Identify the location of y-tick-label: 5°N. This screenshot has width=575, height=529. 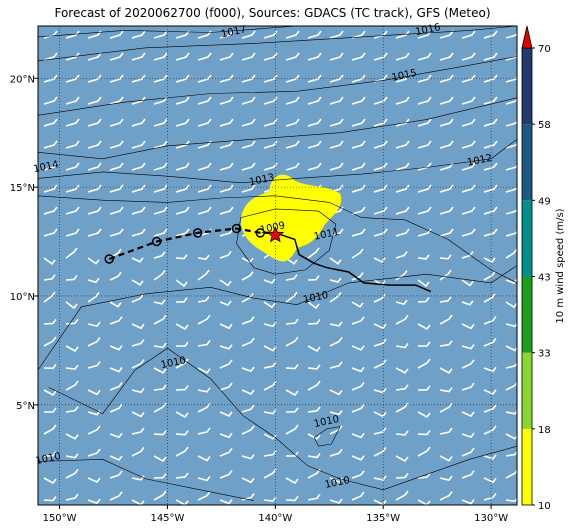
(25, 406).